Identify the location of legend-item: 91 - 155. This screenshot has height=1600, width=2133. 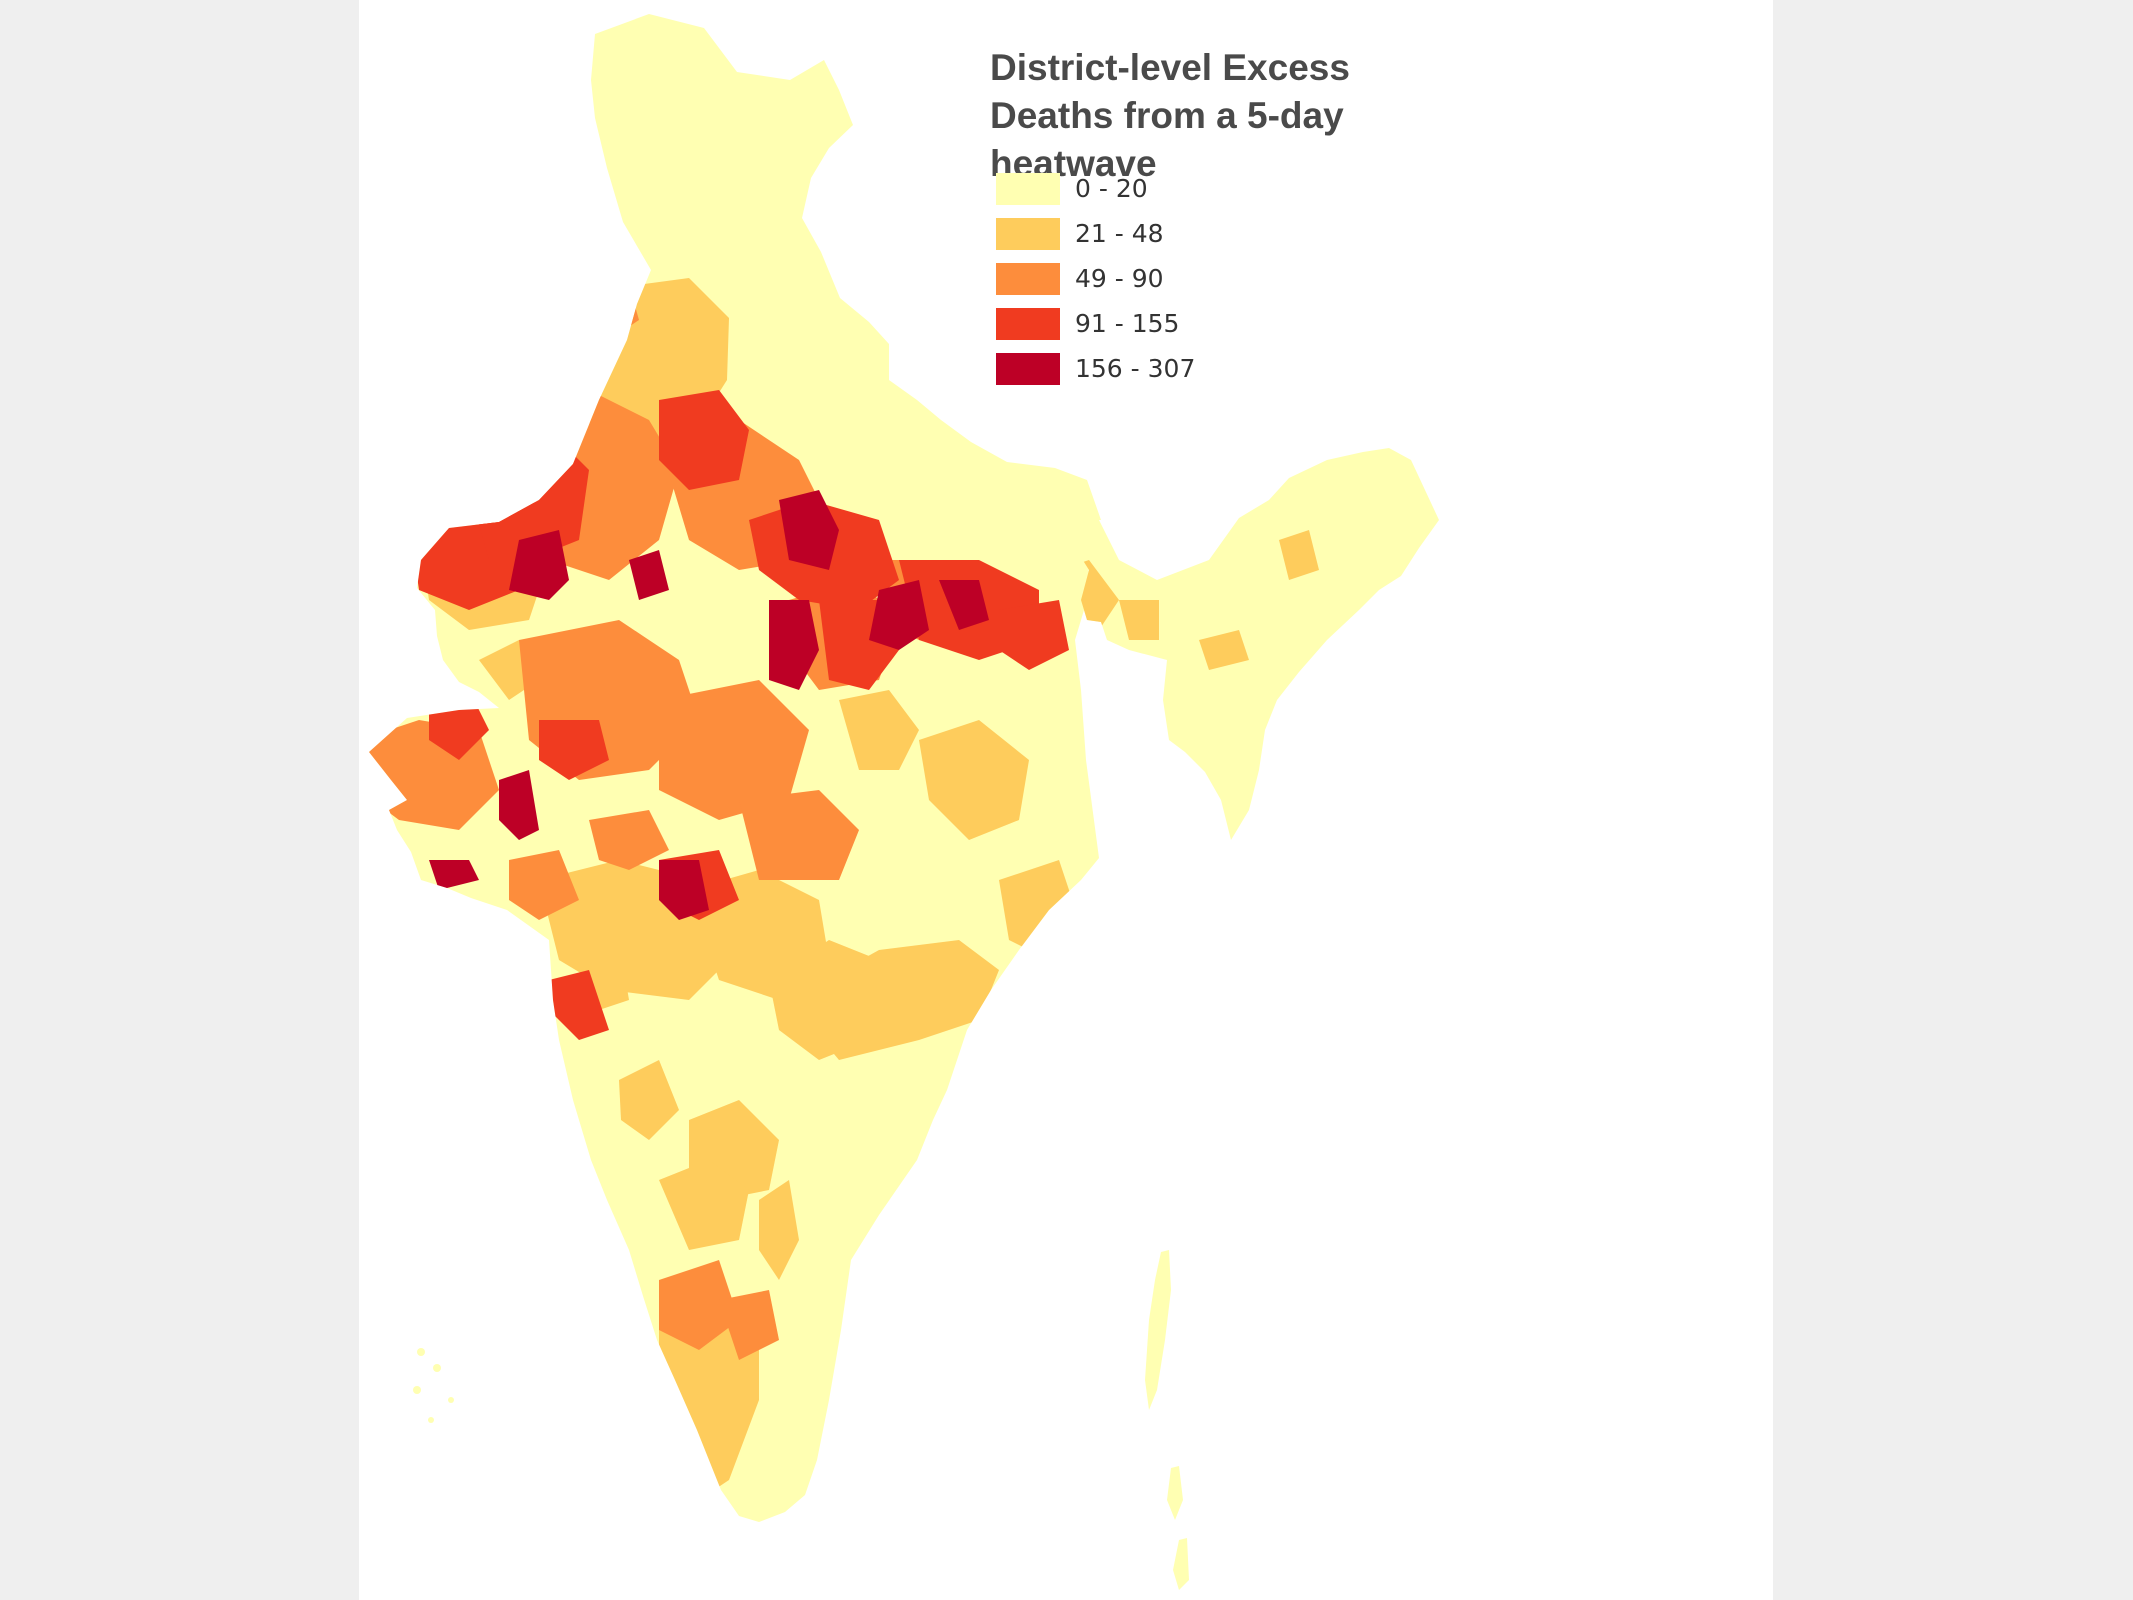
(1095, 323).